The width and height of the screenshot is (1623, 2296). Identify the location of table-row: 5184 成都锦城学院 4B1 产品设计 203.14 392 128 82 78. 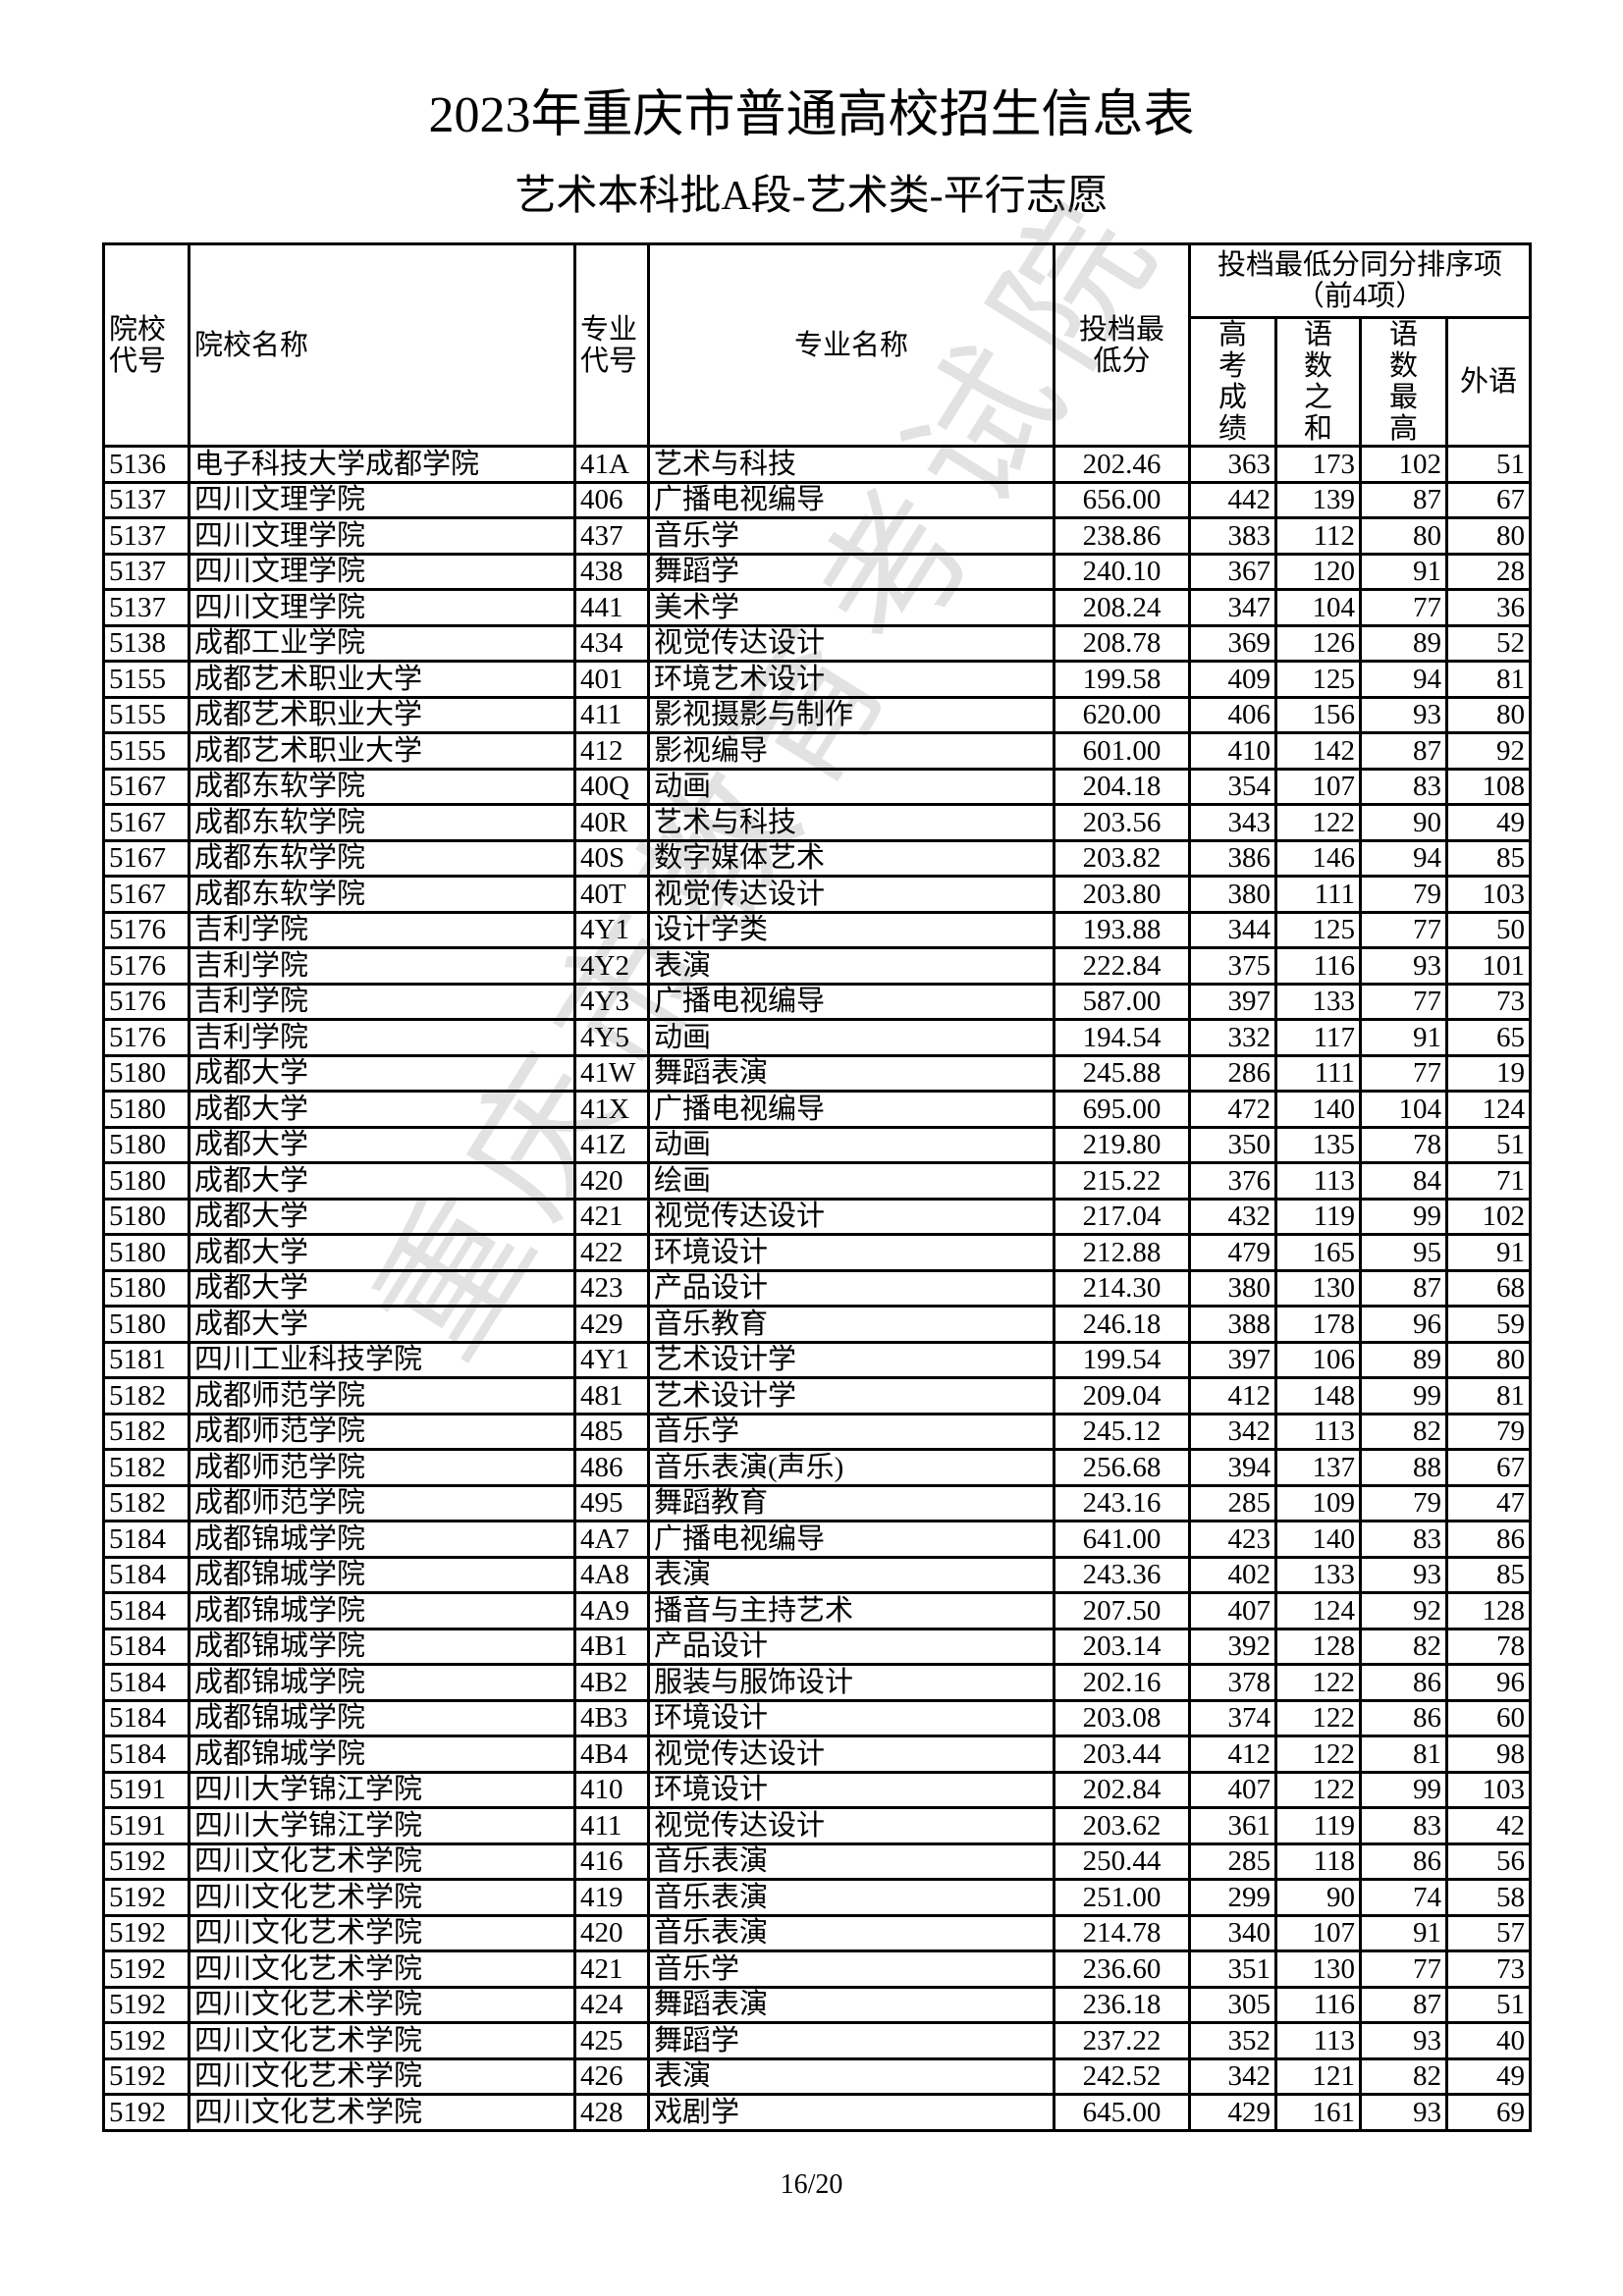
(817, 1646).